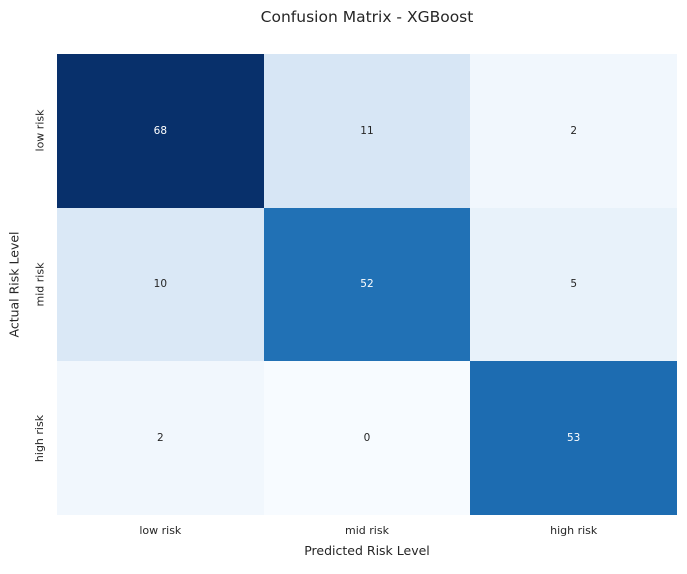 The width and height of the screenshot is (687, 574). What do you see at coordinates (160, 284) in the screenshot?
I see `heatmap-cell-mid-risk-low-risk: 10` at bounding box center [160, 284].